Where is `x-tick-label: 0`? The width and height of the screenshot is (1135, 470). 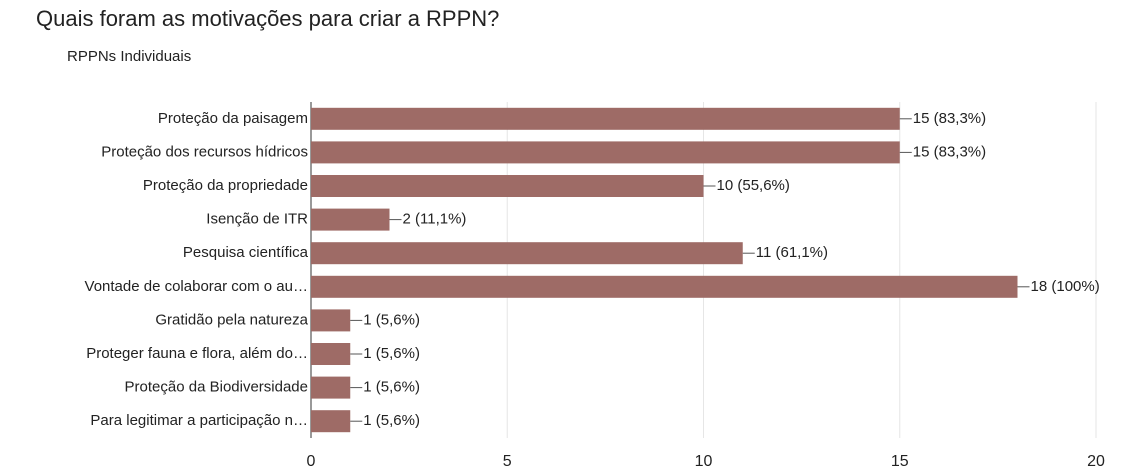 x-tick-label: 0 is located at coordinates (311, 461).